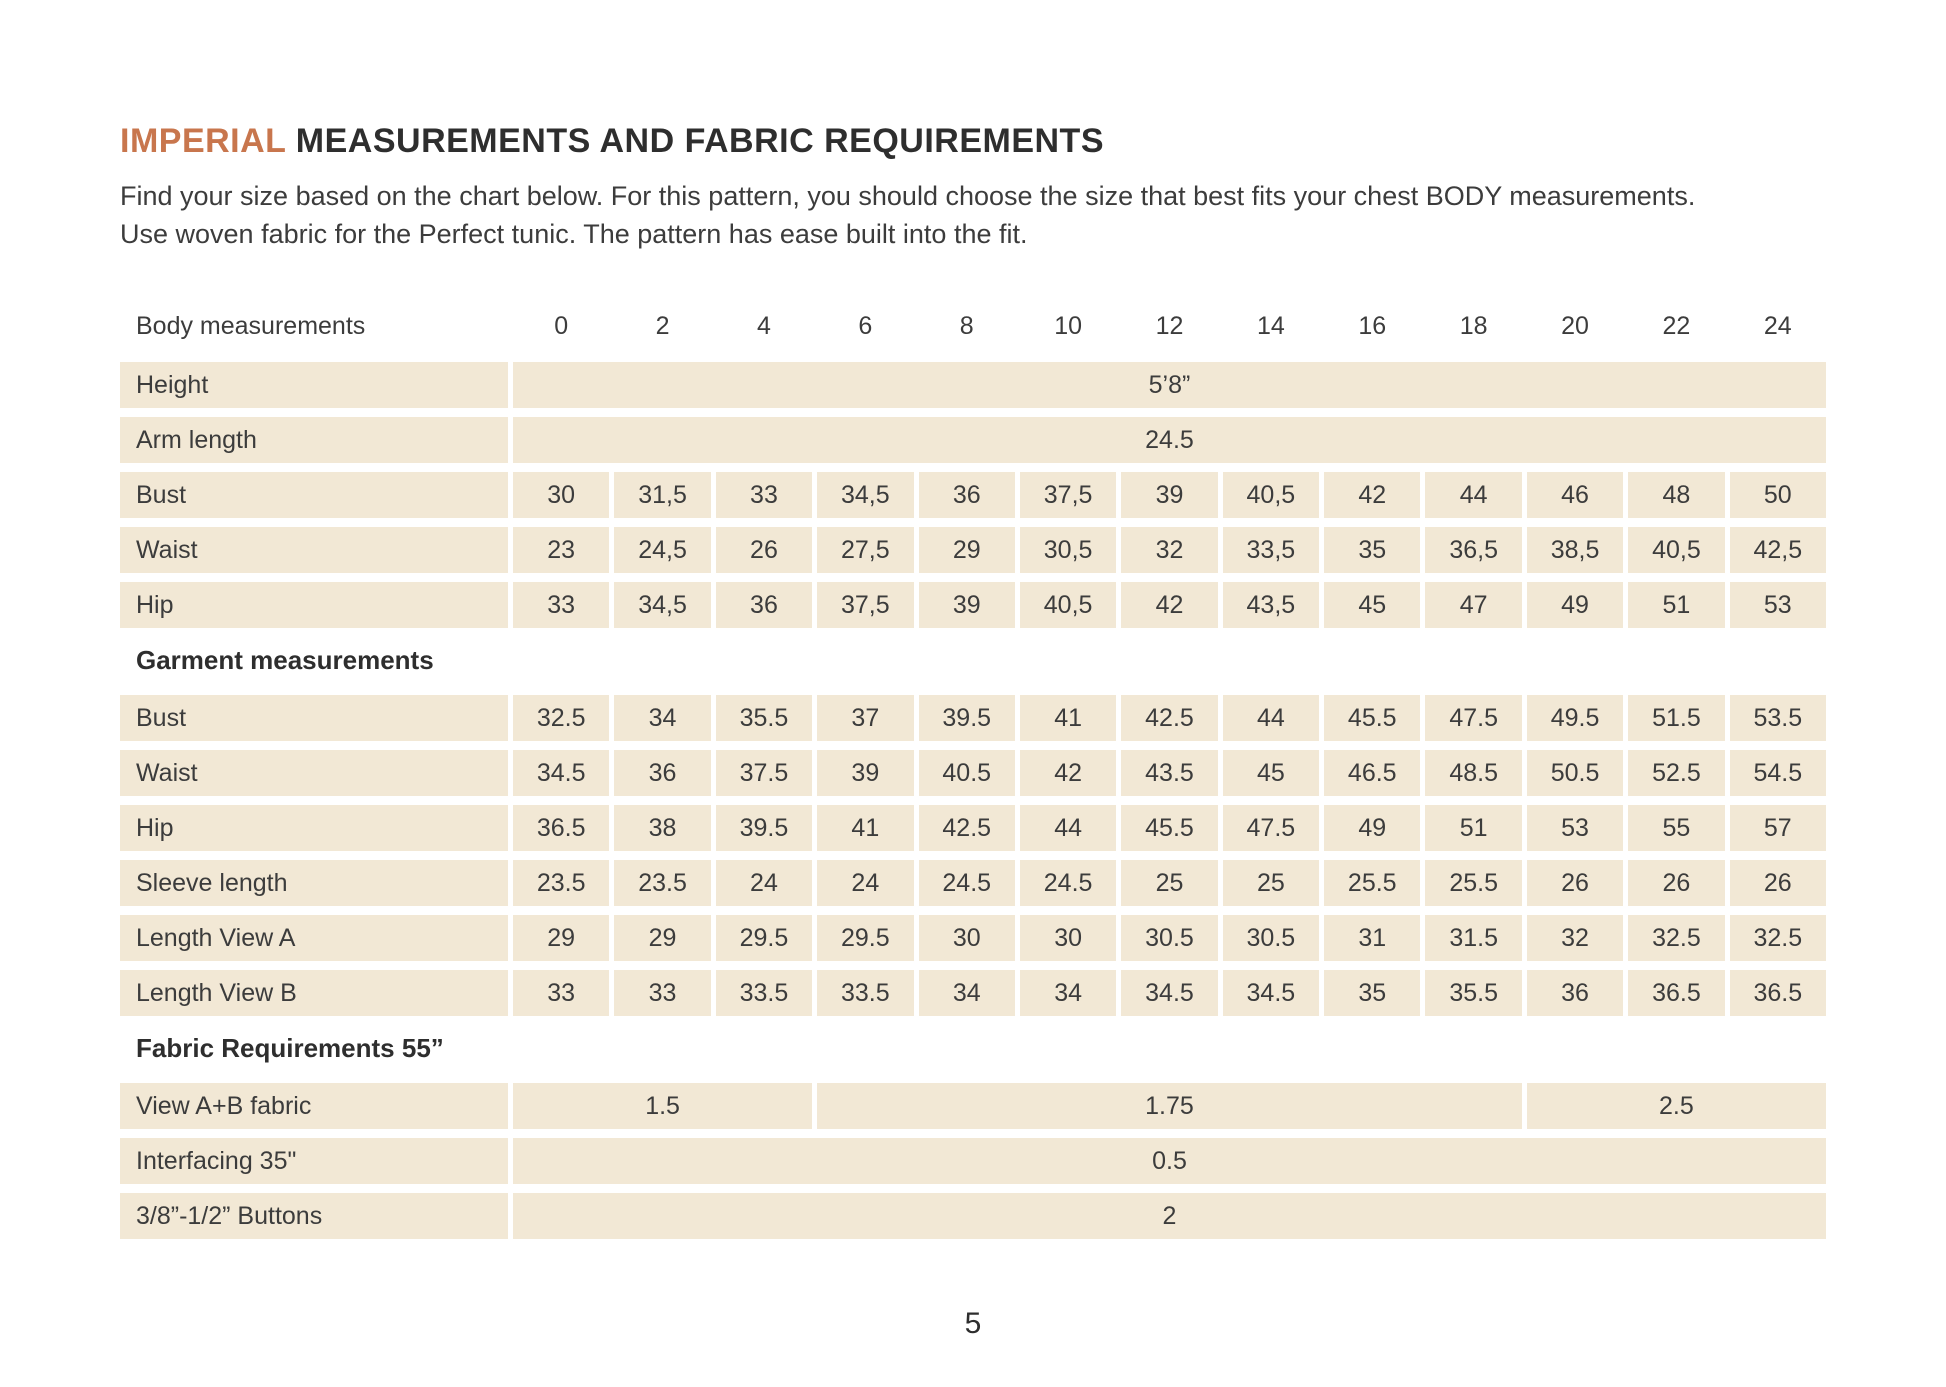 This screenshot has height=1387, width=1946. Describe the element at coordinates (1777, 773) in the screenshot. I see `value-cell: 54.5` at that location.